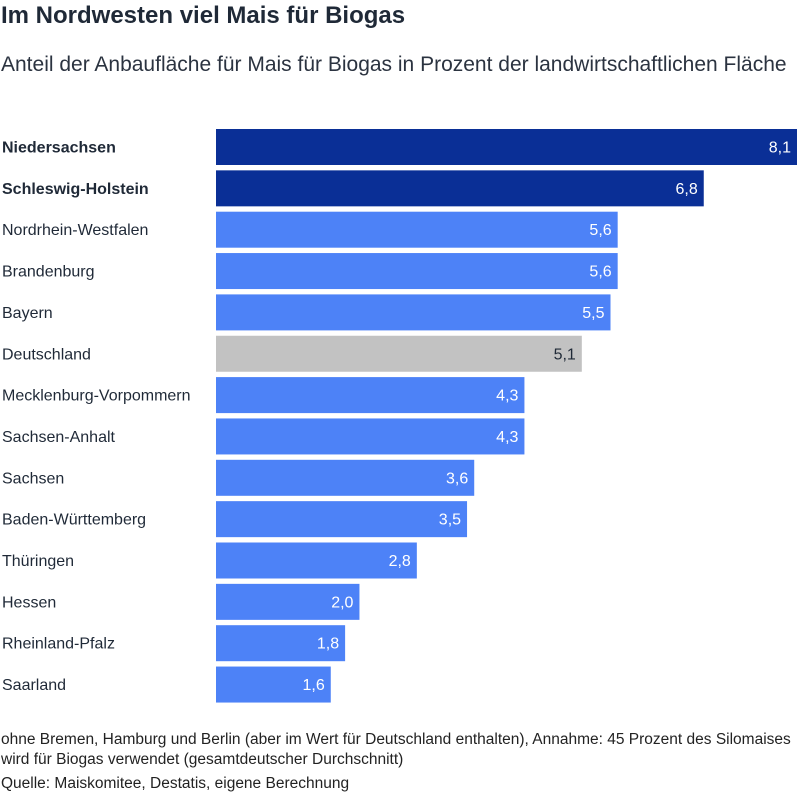  I want to click on bar-baden-wuerttemberg, so click(342, 519).